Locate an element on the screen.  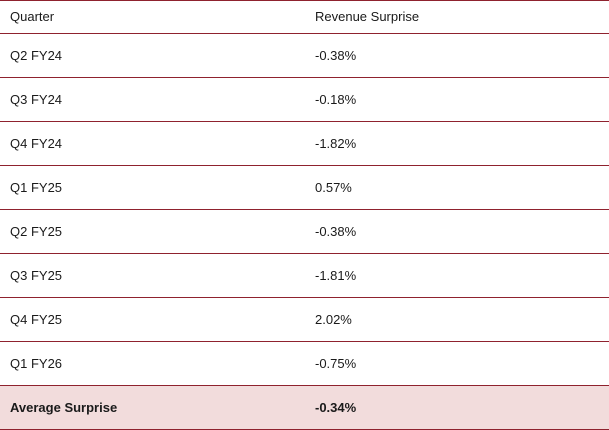
table-row: Q4 FY25 2.02% is located at coordinates (304, 319).